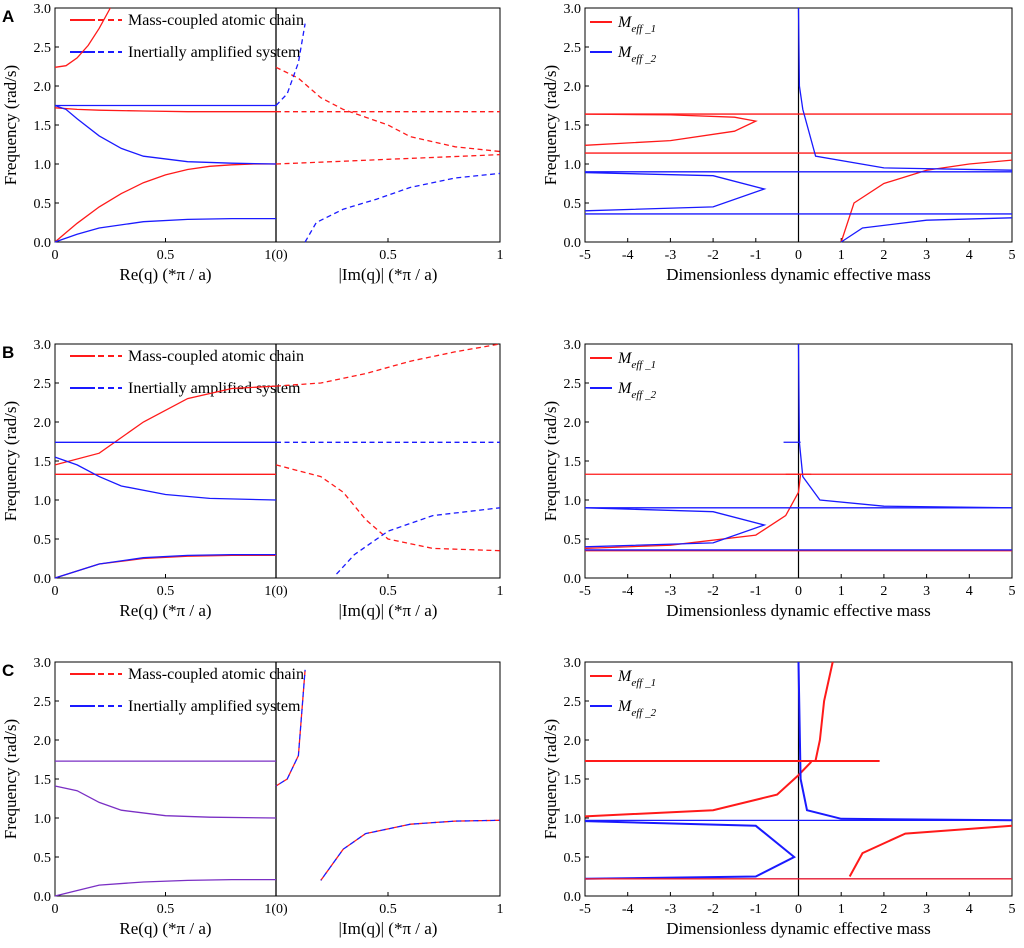  I want to click on x-tick-label: -2, so click(713, 255).